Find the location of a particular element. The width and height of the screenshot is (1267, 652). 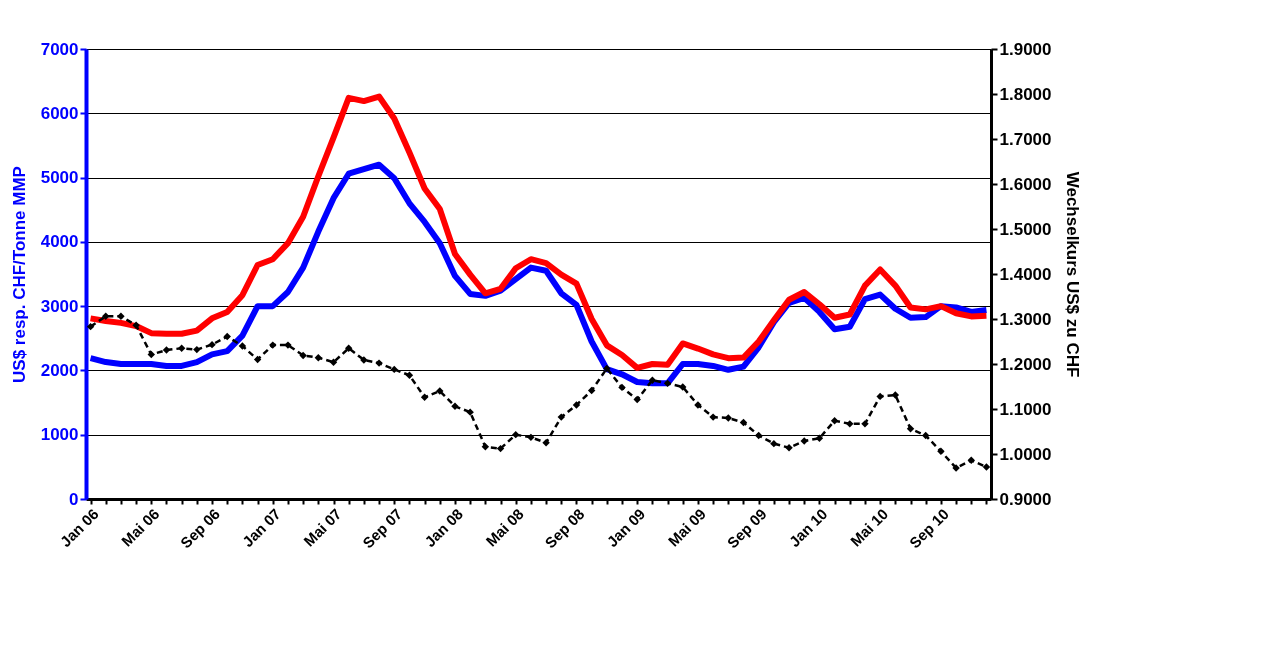

x-tick-label: Mai 08 is located at coordinates (504, 527).